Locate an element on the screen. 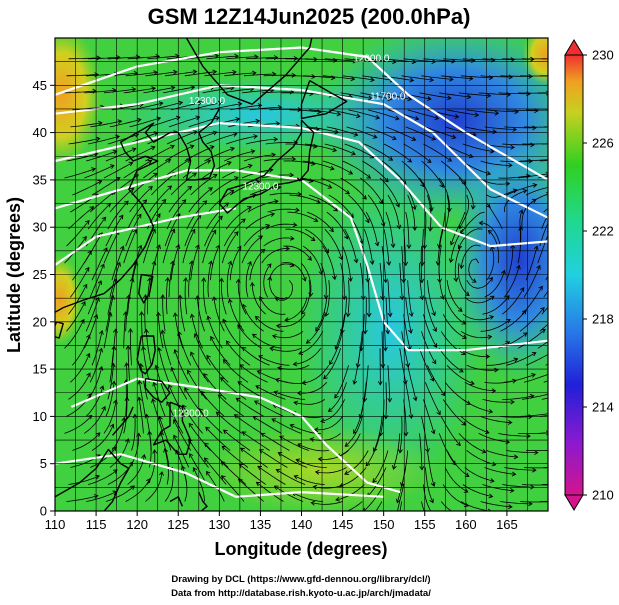 The width and height of the screenshot is (619, 605). colorbar-tick-label: 222 is located at coordinates (603, 231).